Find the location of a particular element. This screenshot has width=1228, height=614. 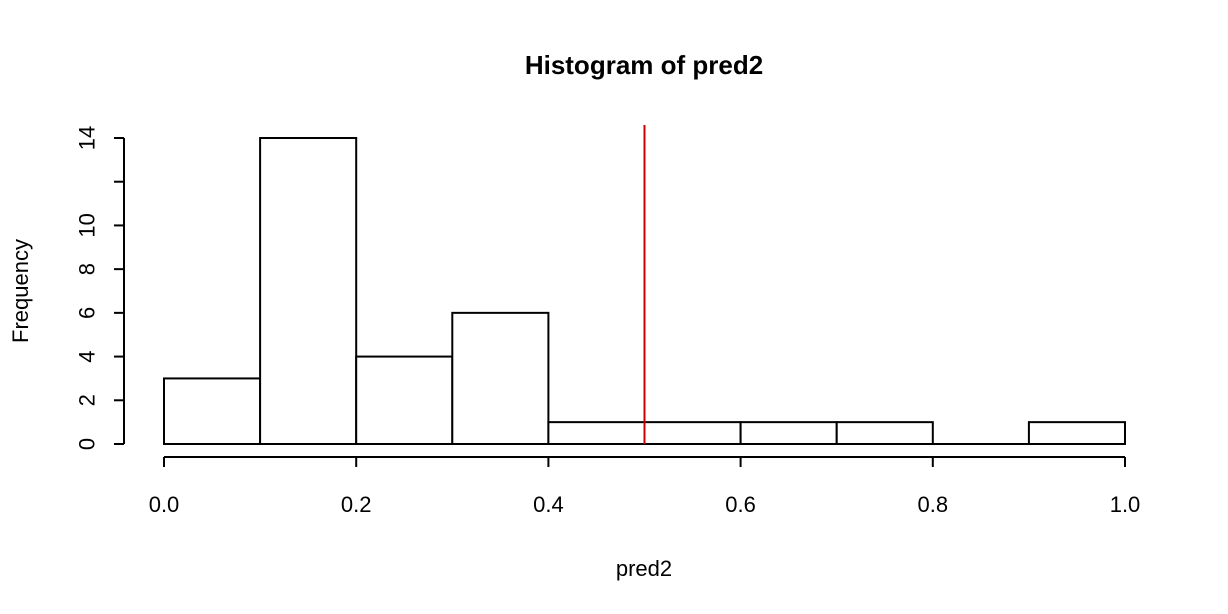

x-tick-label-1: 0.2 is located at coordinates (356, 504).